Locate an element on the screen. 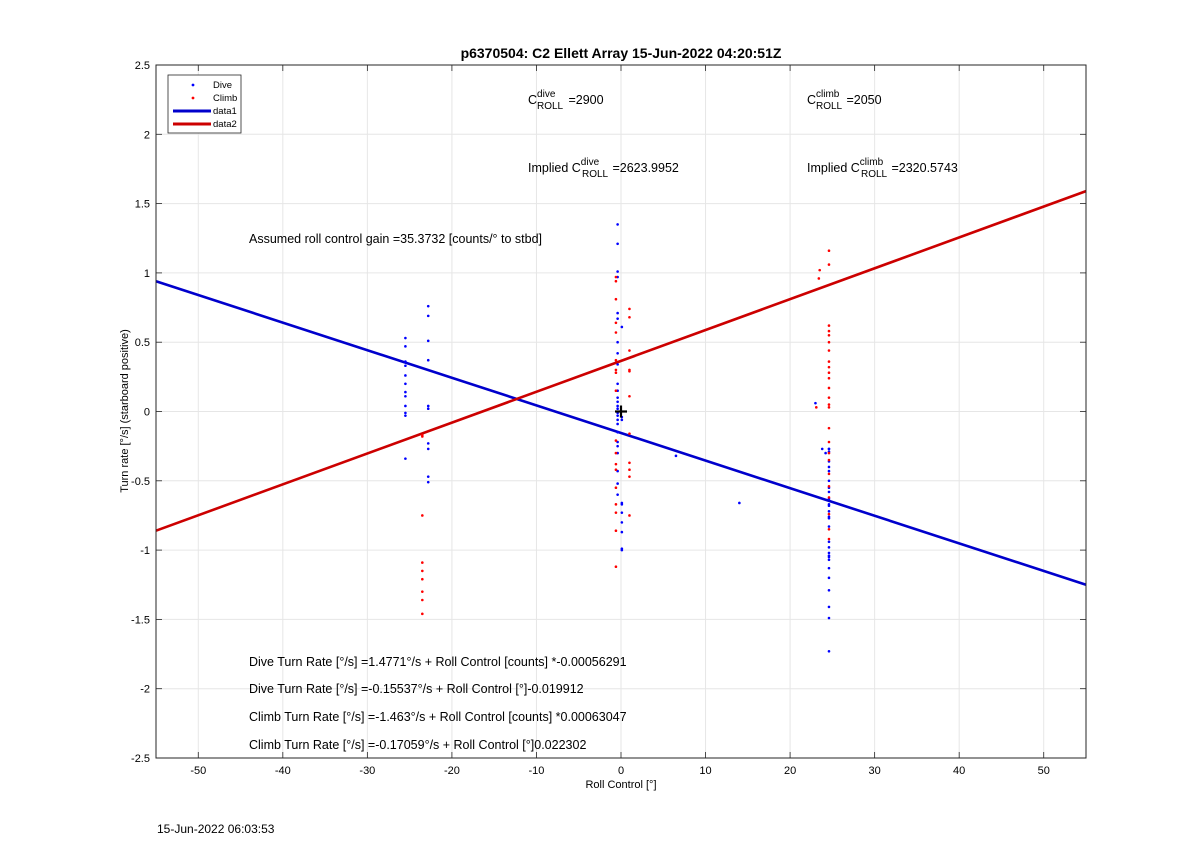 The width and height of the screenshot is (1200, 851). y-axis-label: Turn rate [°/s] (starboard positive) is located at coordinates (125, 411).